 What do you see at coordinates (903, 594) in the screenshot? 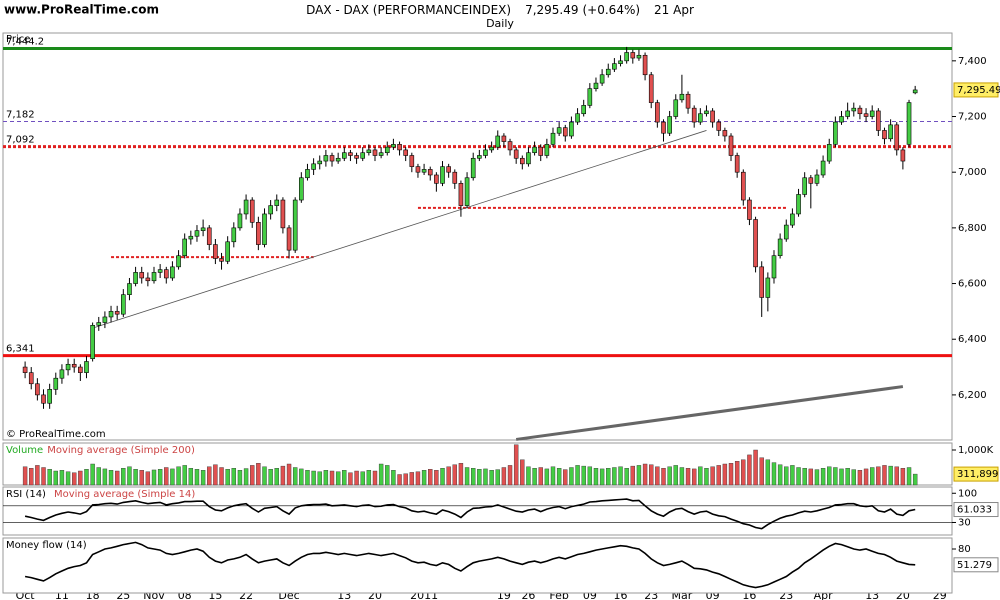
I see `x-tick-label: 20` at bounding box center [903, 594].